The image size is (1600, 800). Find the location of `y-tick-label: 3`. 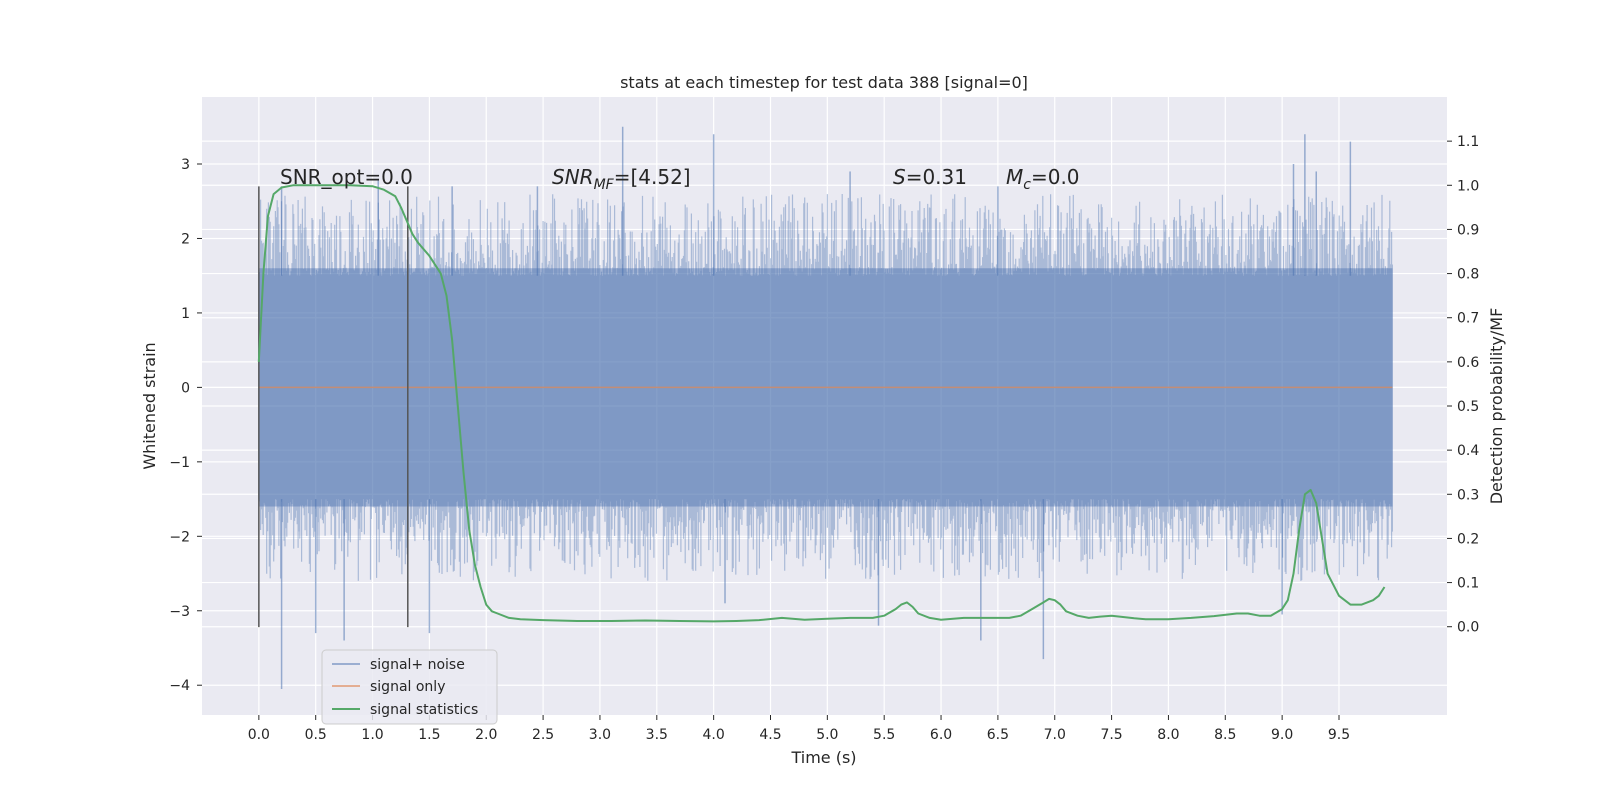

y-tick-label: 3 is located at coordinates (185, 165).